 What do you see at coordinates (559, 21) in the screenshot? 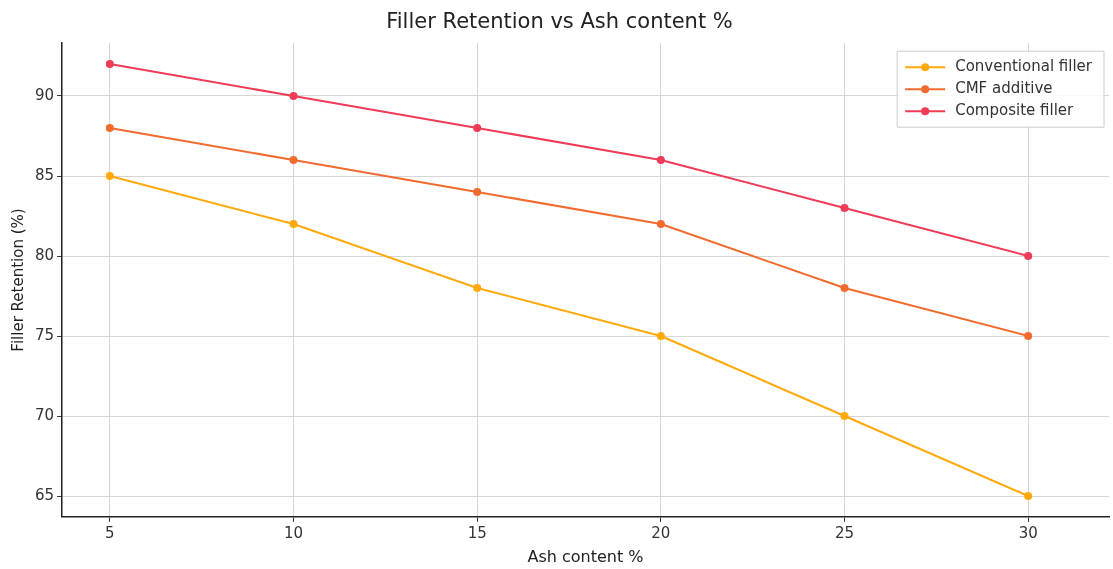
I see `chart-title: Filler Retention vs Ash content %` at bounding box center [559, 21].